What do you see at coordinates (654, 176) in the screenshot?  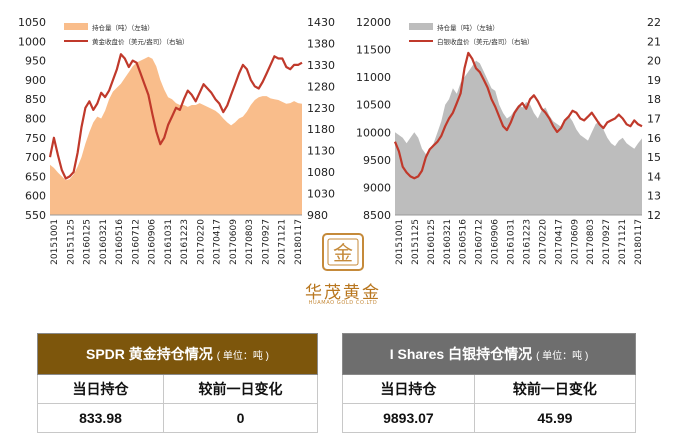 I see `silver-right-tick: 14` at bounding box center [654, 176].